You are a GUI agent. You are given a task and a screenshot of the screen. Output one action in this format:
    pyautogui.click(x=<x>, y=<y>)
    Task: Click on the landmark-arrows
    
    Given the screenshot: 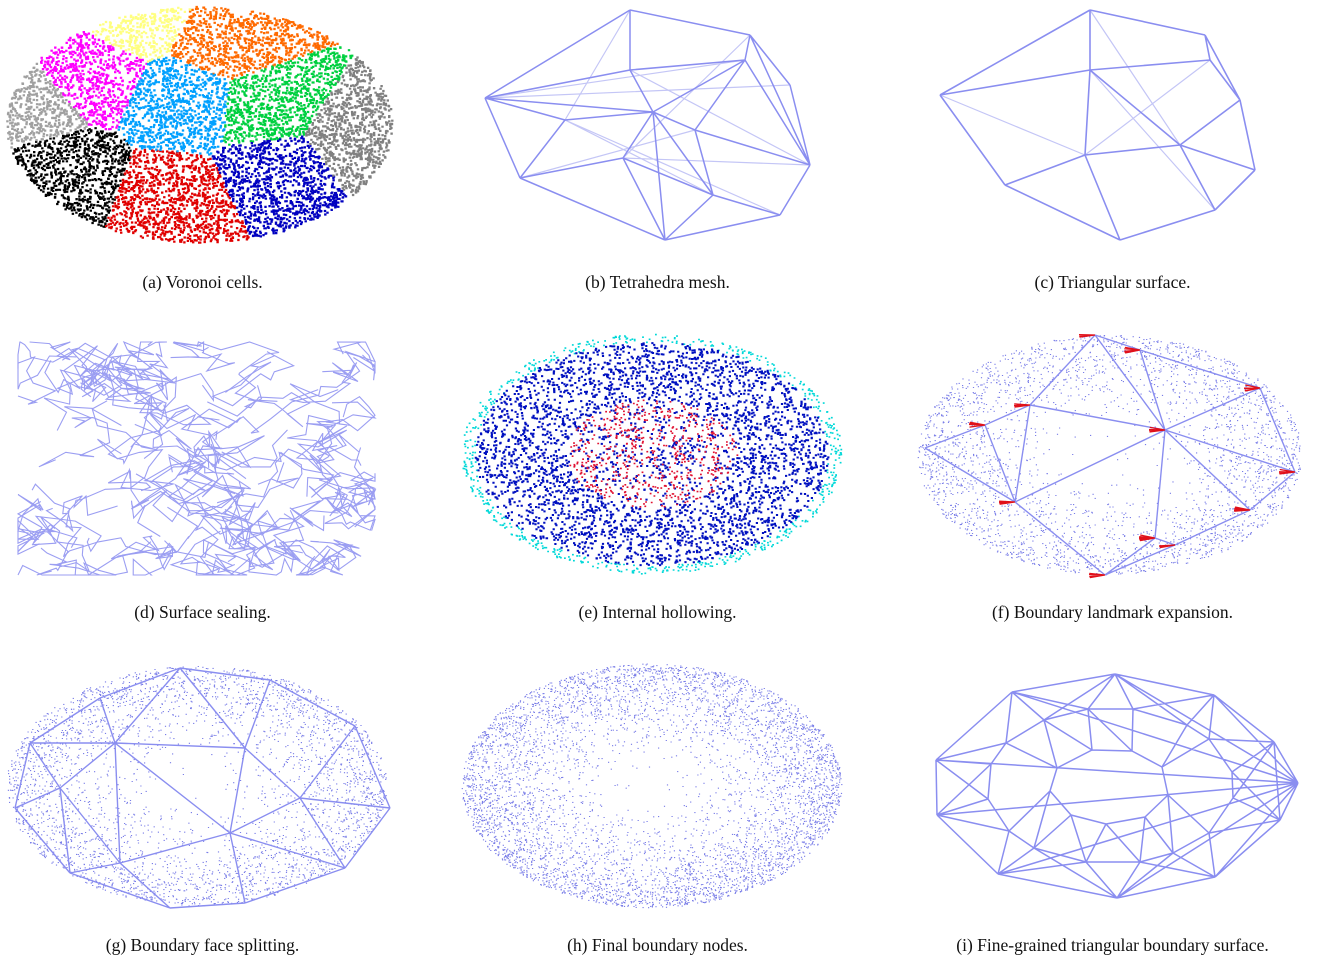 What is the action you would take?
    pyautogui.click(x=1132, y=456)
    